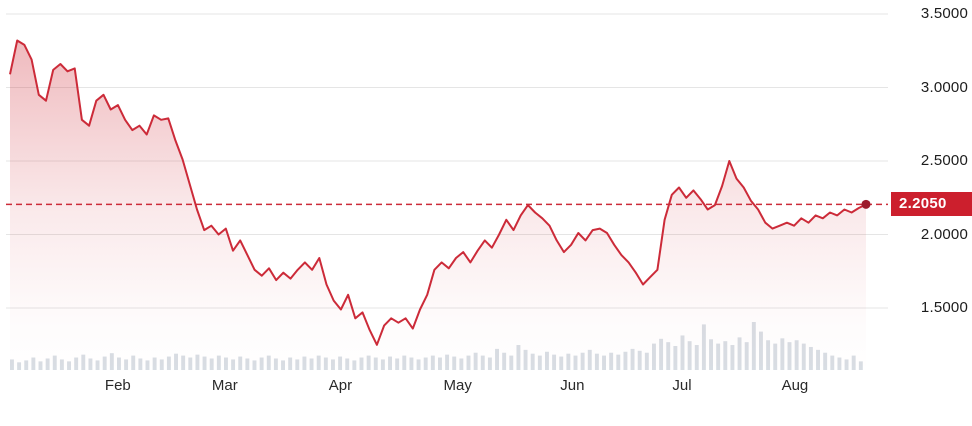 The width and height of the screenshot is (972, 426). I want to click on y-axis-label: 3.0000, so click(944, 87).